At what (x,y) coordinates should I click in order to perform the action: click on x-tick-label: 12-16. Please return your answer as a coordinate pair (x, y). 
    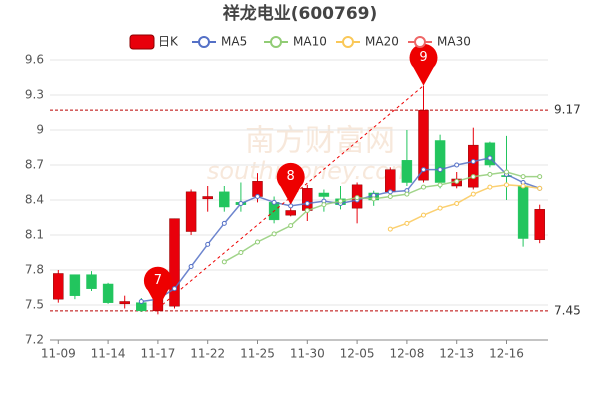
    Looking at the image, I should click on (506, 354).